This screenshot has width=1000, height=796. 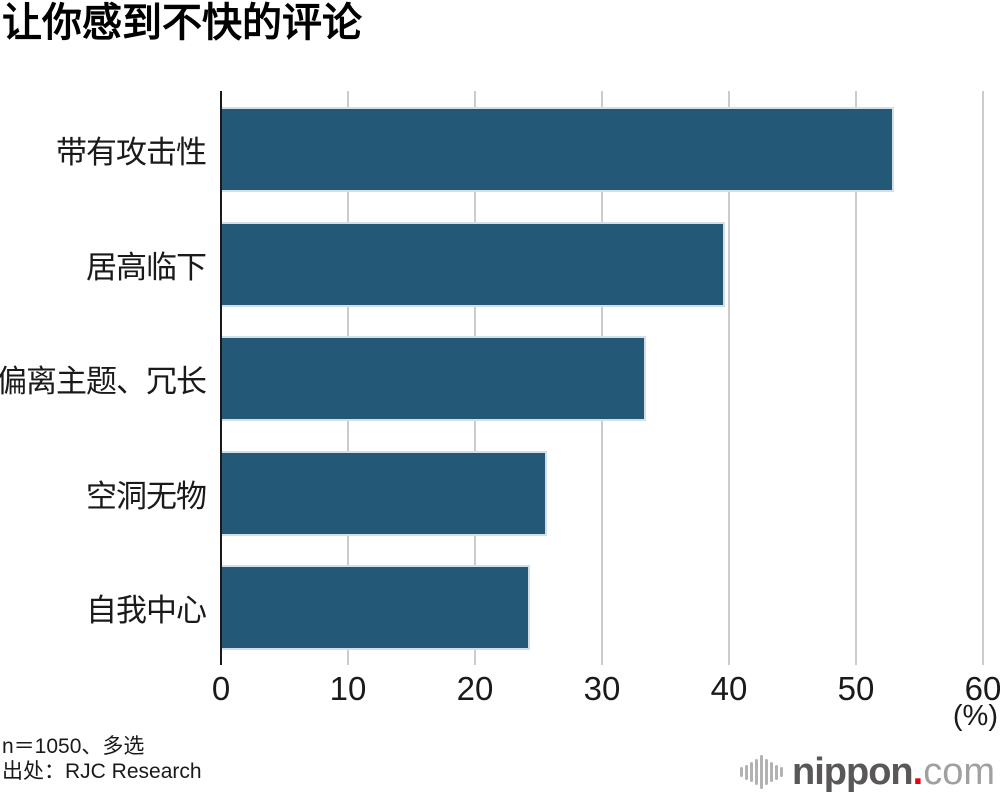 I want to click on nippon-com-logo: nippon.com, so click(x=867, y=772).